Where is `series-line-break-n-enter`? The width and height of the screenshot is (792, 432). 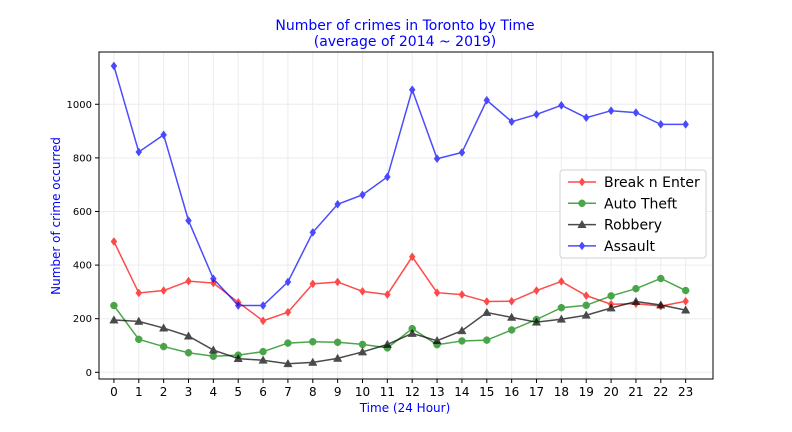 series-line-break-n-enter is located at coordinates (399, 281).